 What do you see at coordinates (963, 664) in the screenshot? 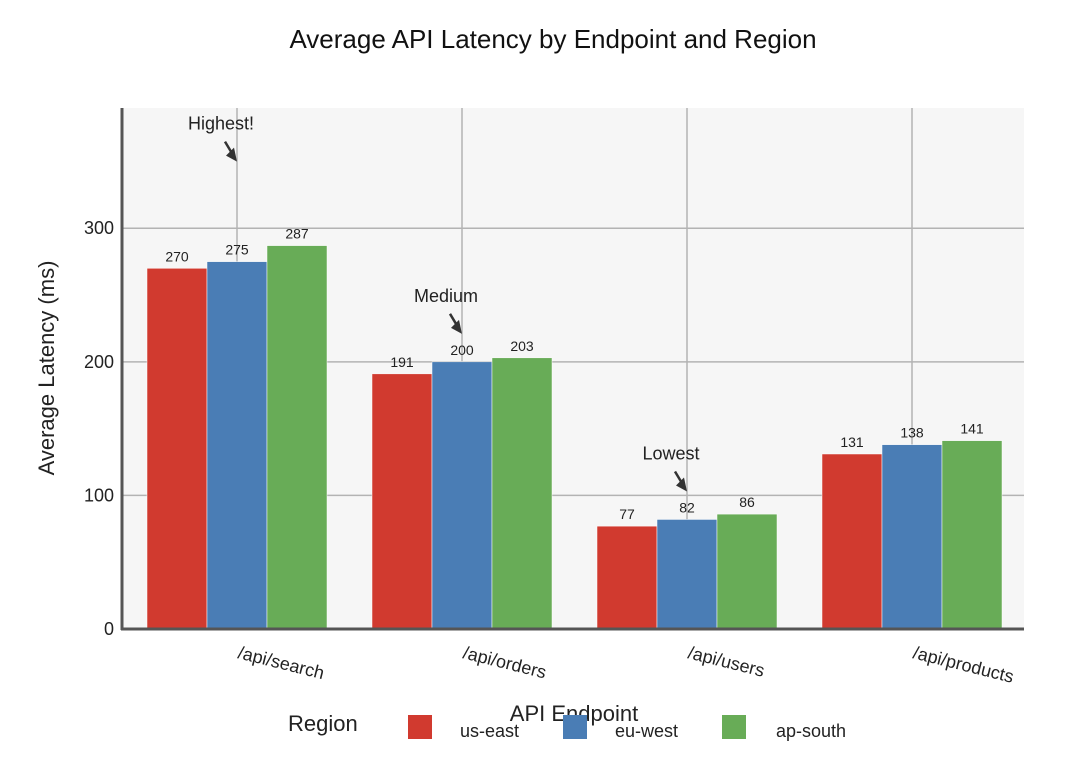
I see `x-tick-label: /api/products` at bounding box center [963, 664].